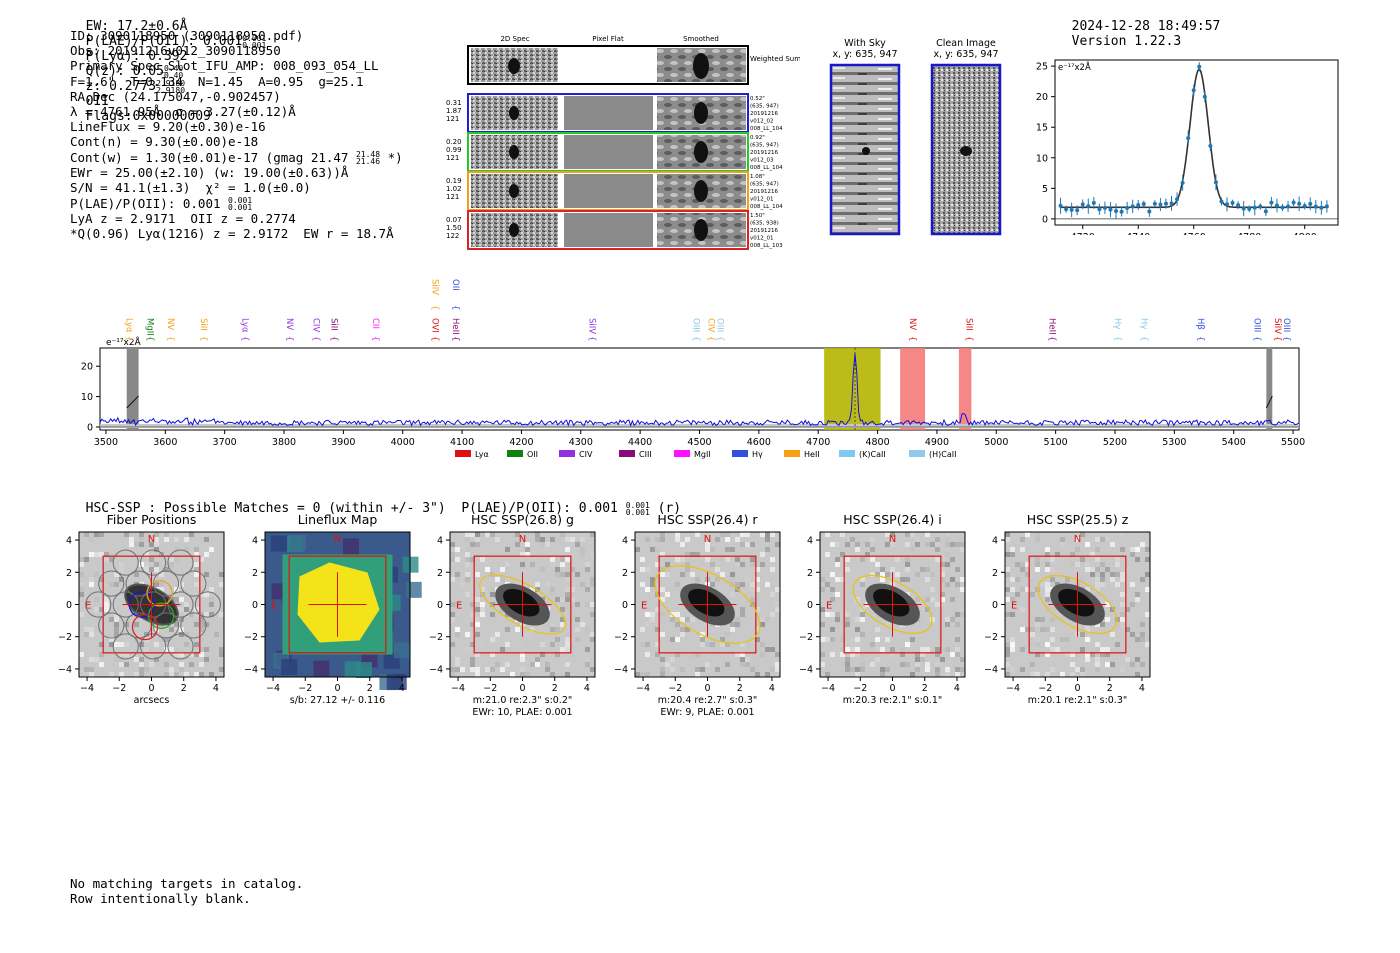 Image resolution: width=1400 pixels, height=953 pixels. What do you see at coordinates (892, 604) in the screenshot?
I see `search-box` at bounding box center [892, 604].